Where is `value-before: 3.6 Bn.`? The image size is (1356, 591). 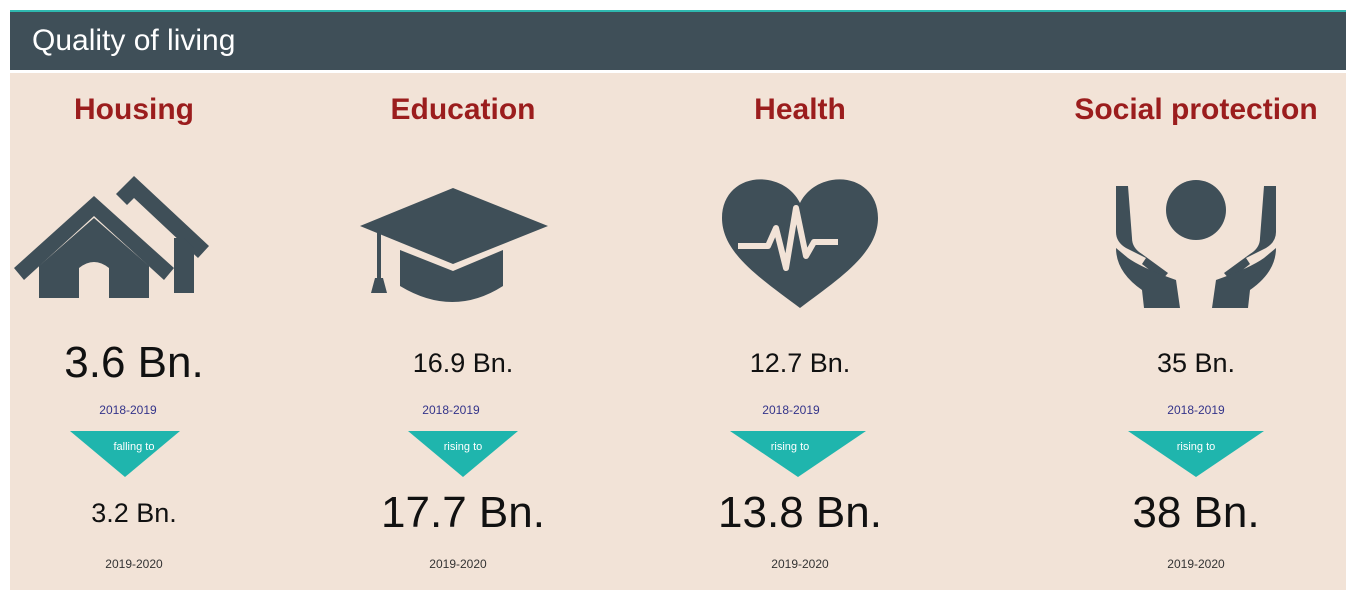 value-before: 3.6 Bn. is located at coordinates (134, 362).